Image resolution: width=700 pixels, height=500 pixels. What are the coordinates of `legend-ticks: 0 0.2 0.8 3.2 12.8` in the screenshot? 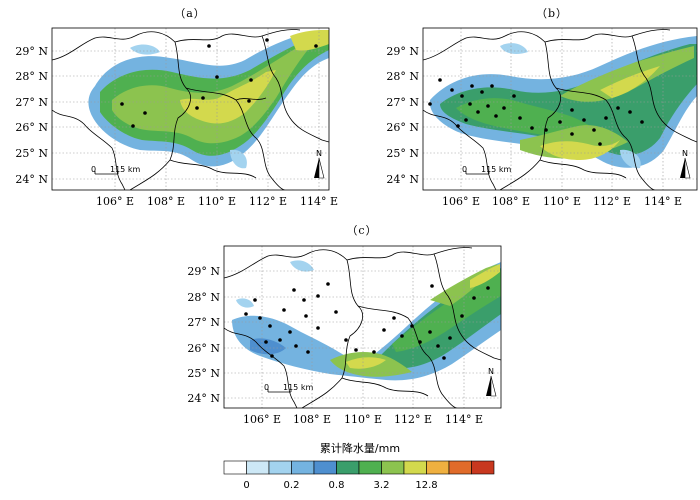 It's located at (340, 485).